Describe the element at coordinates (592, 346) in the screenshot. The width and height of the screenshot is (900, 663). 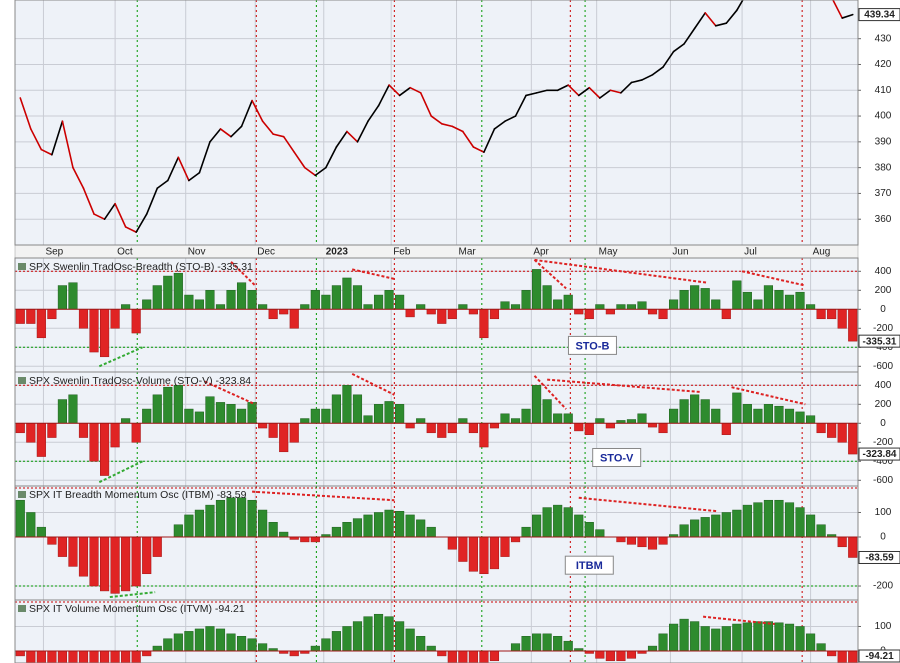
I see `label-text: STO-B` at that location.